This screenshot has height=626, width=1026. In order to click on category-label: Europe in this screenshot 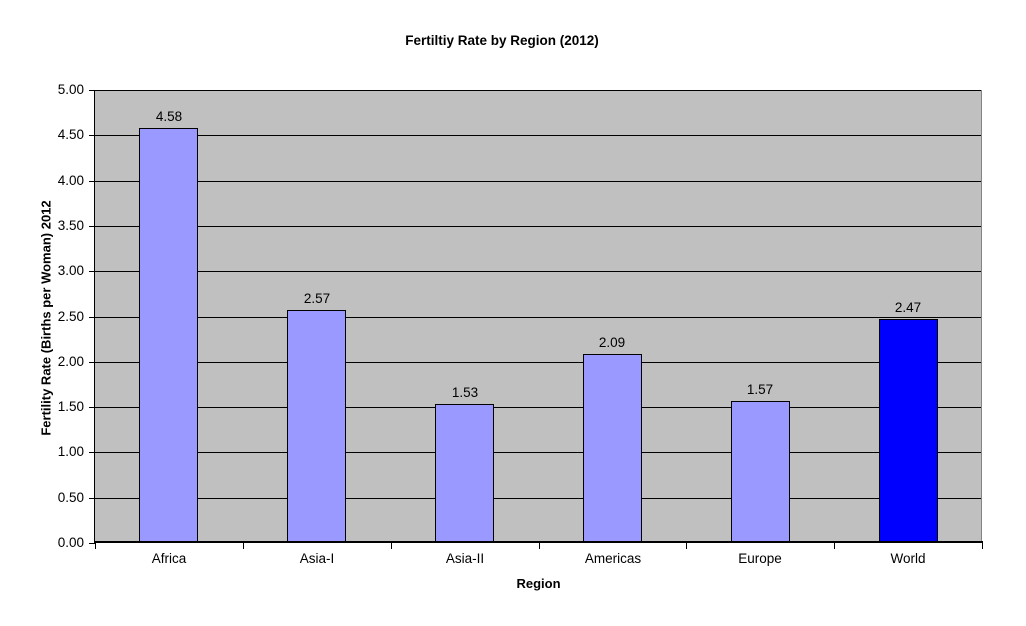, I will do `click(760, 558)`.